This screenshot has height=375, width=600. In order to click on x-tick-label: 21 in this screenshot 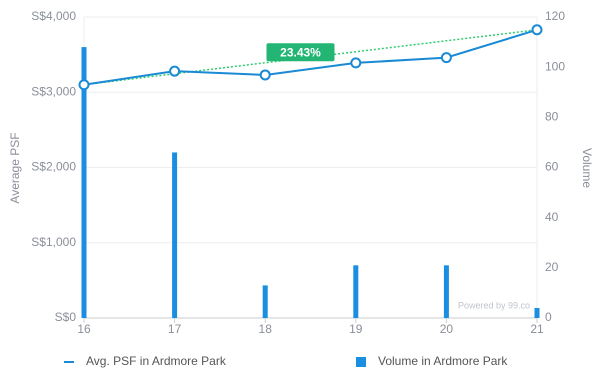, I will do `click(537, 329)`.